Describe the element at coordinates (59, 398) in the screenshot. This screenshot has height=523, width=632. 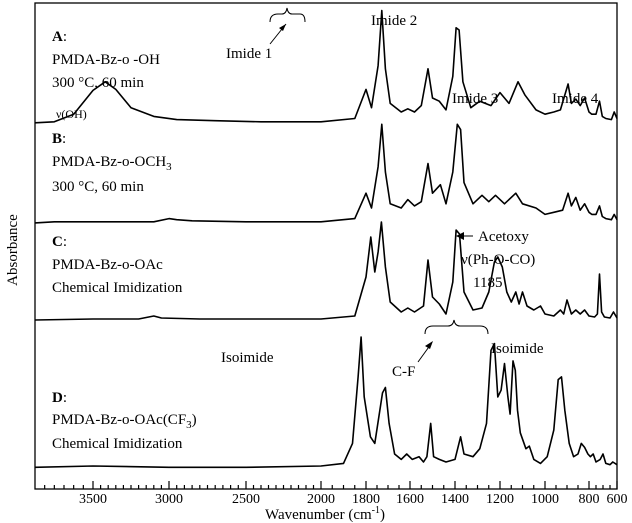
I see `svg-text: D:` at that location.